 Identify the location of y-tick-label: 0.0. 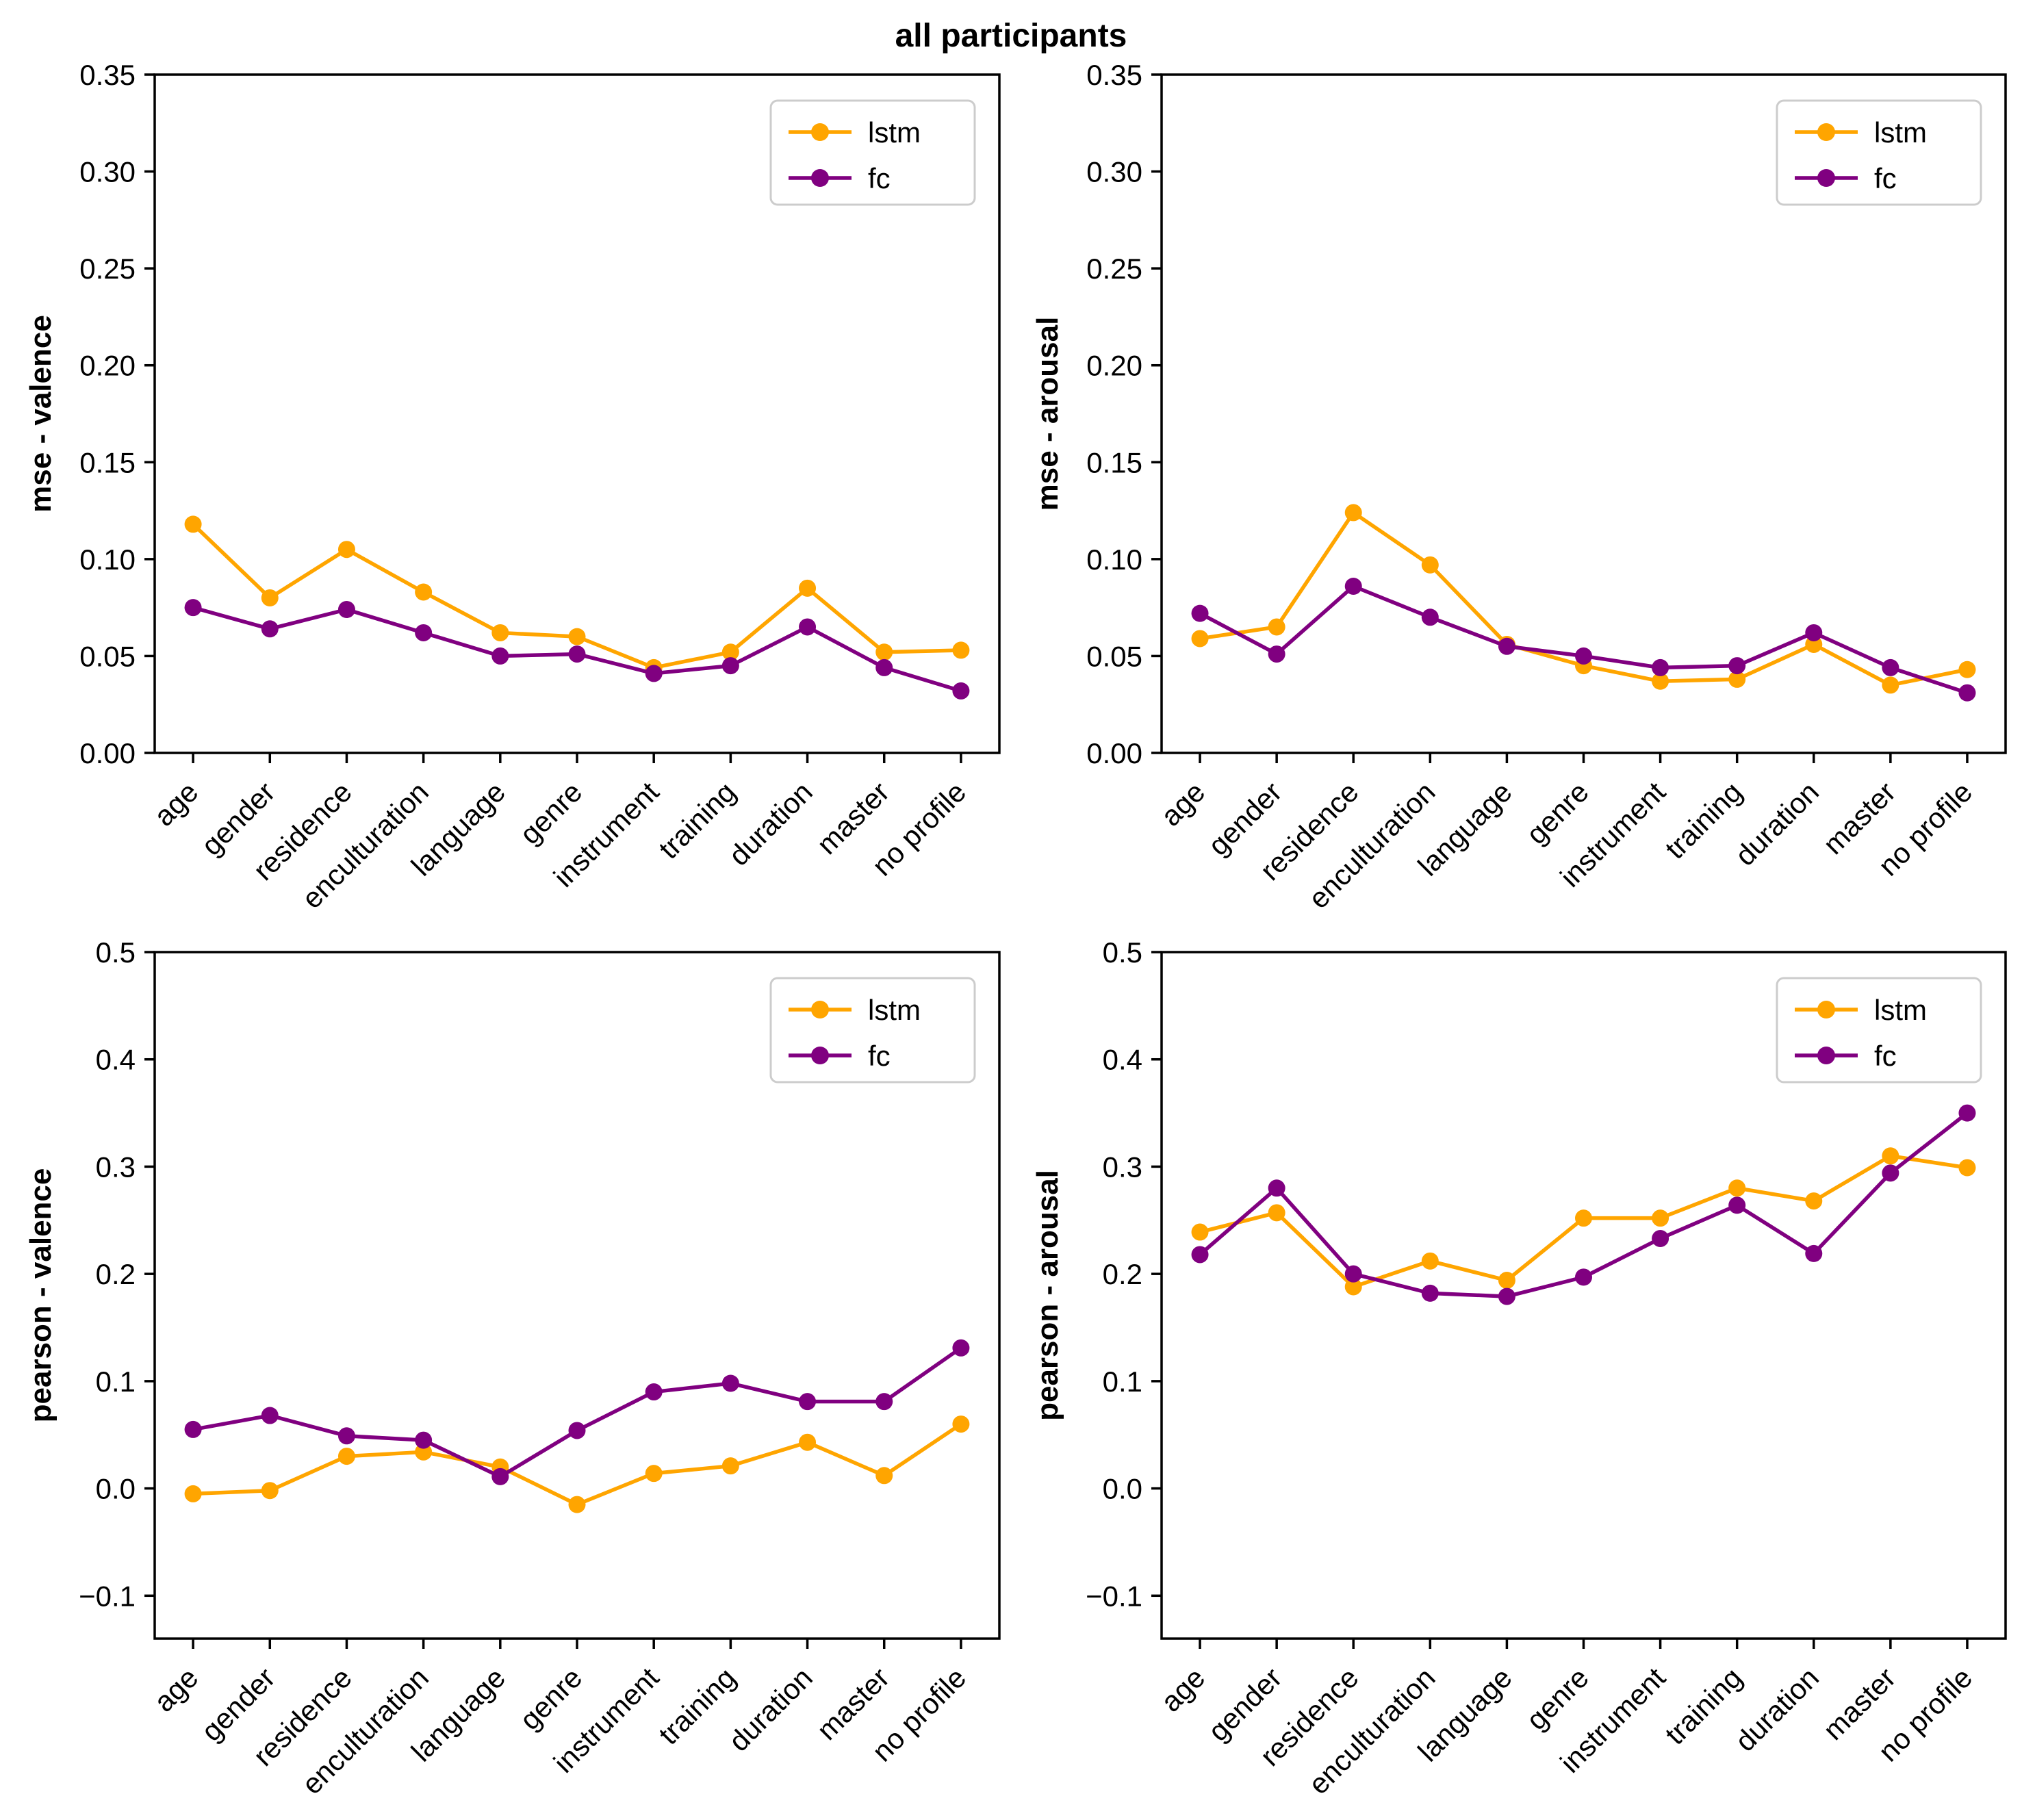
(1122, 1489).